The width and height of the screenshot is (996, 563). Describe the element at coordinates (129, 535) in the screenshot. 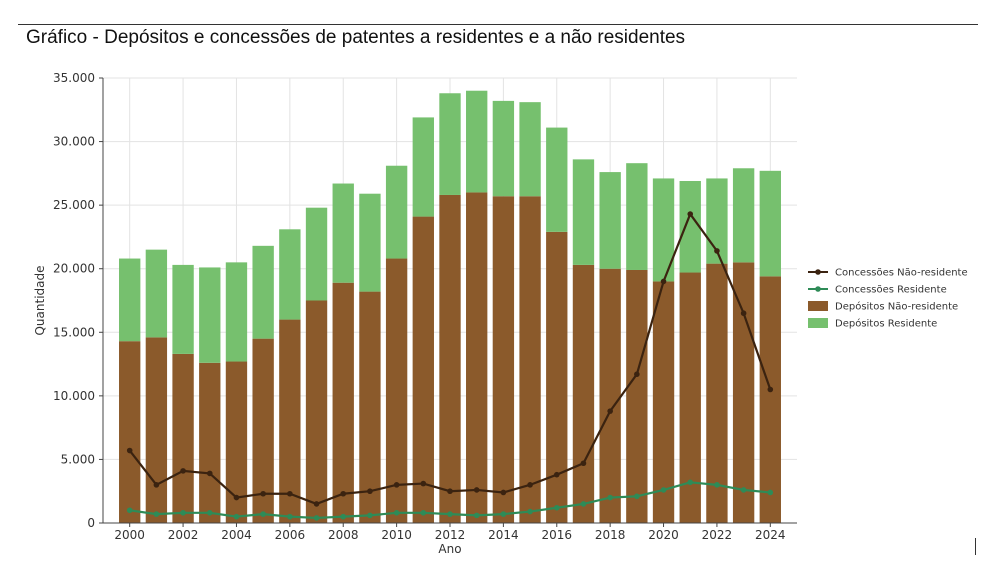

I see `x-tick-label: 2000` at that location.